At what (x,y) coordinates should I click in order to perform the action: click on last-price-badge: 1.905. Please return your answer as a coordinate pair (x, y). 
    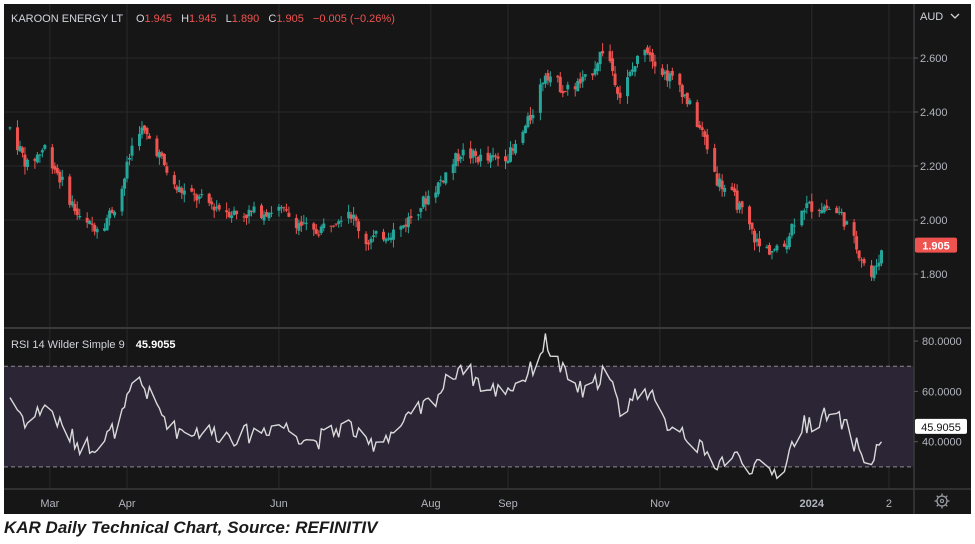
    Looking at the image, I should click on (936, 245).